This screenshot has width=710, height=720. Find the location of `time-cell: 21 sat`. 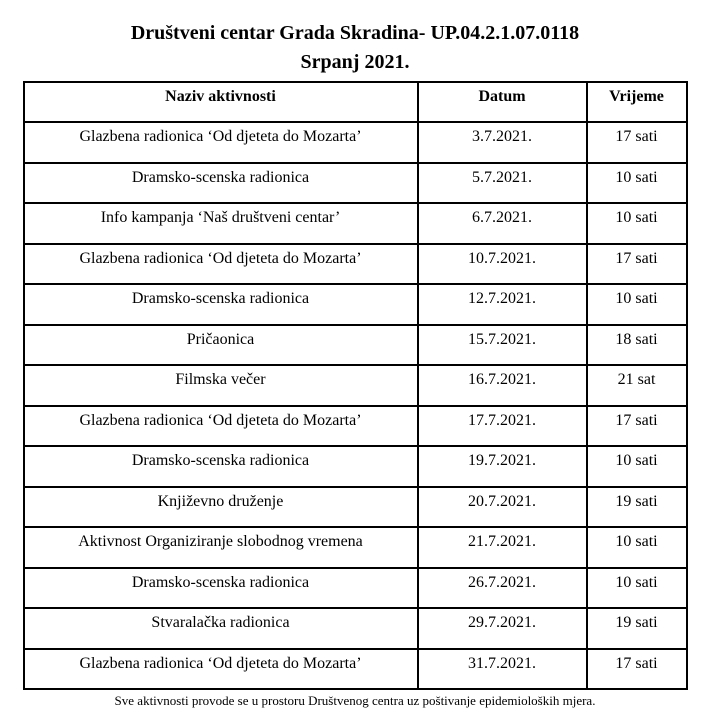

time-cell: 21 sat is located at coordinates (636, 385).